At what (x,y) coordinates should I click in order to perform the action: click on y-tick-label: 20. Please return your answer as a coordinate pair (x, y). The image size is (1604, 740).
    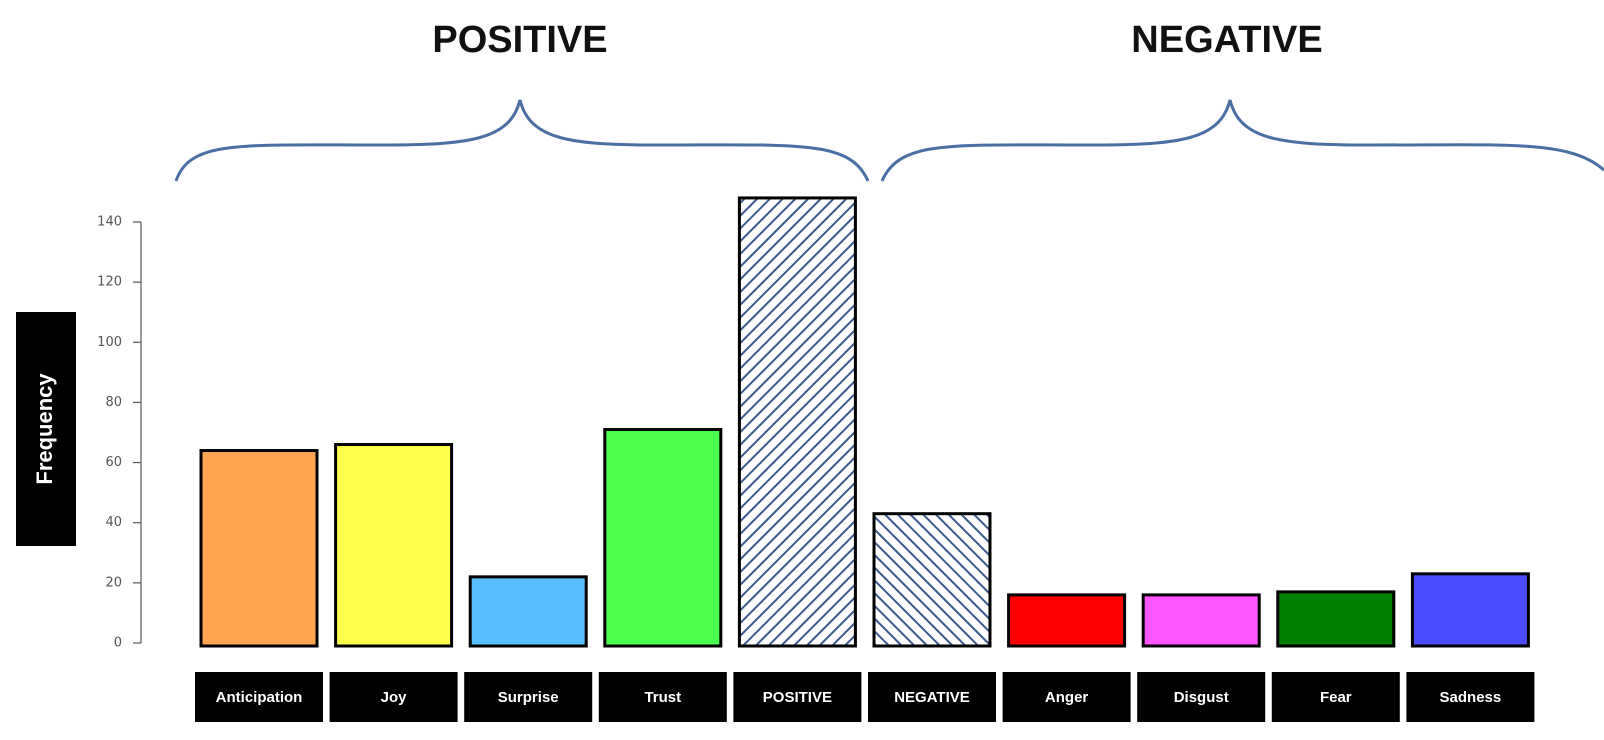
    Looking at the image, I should click on (113, 582).